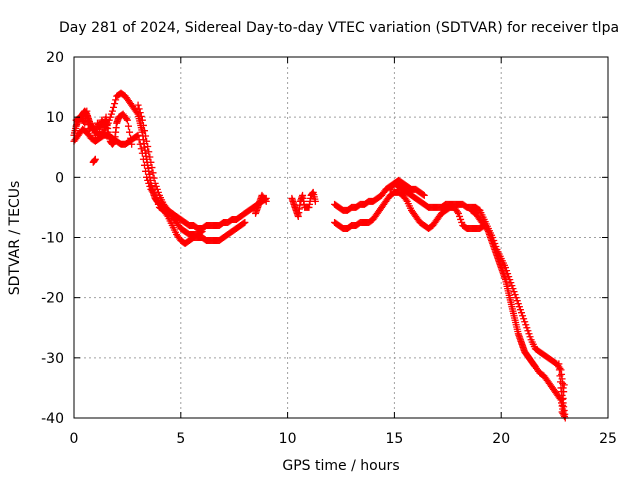 The image size is (640, 480). What do you see at coordinates (52, 359) in the screenshot?
I see `y-tick-label: -30` at bounding box center [52, 359].